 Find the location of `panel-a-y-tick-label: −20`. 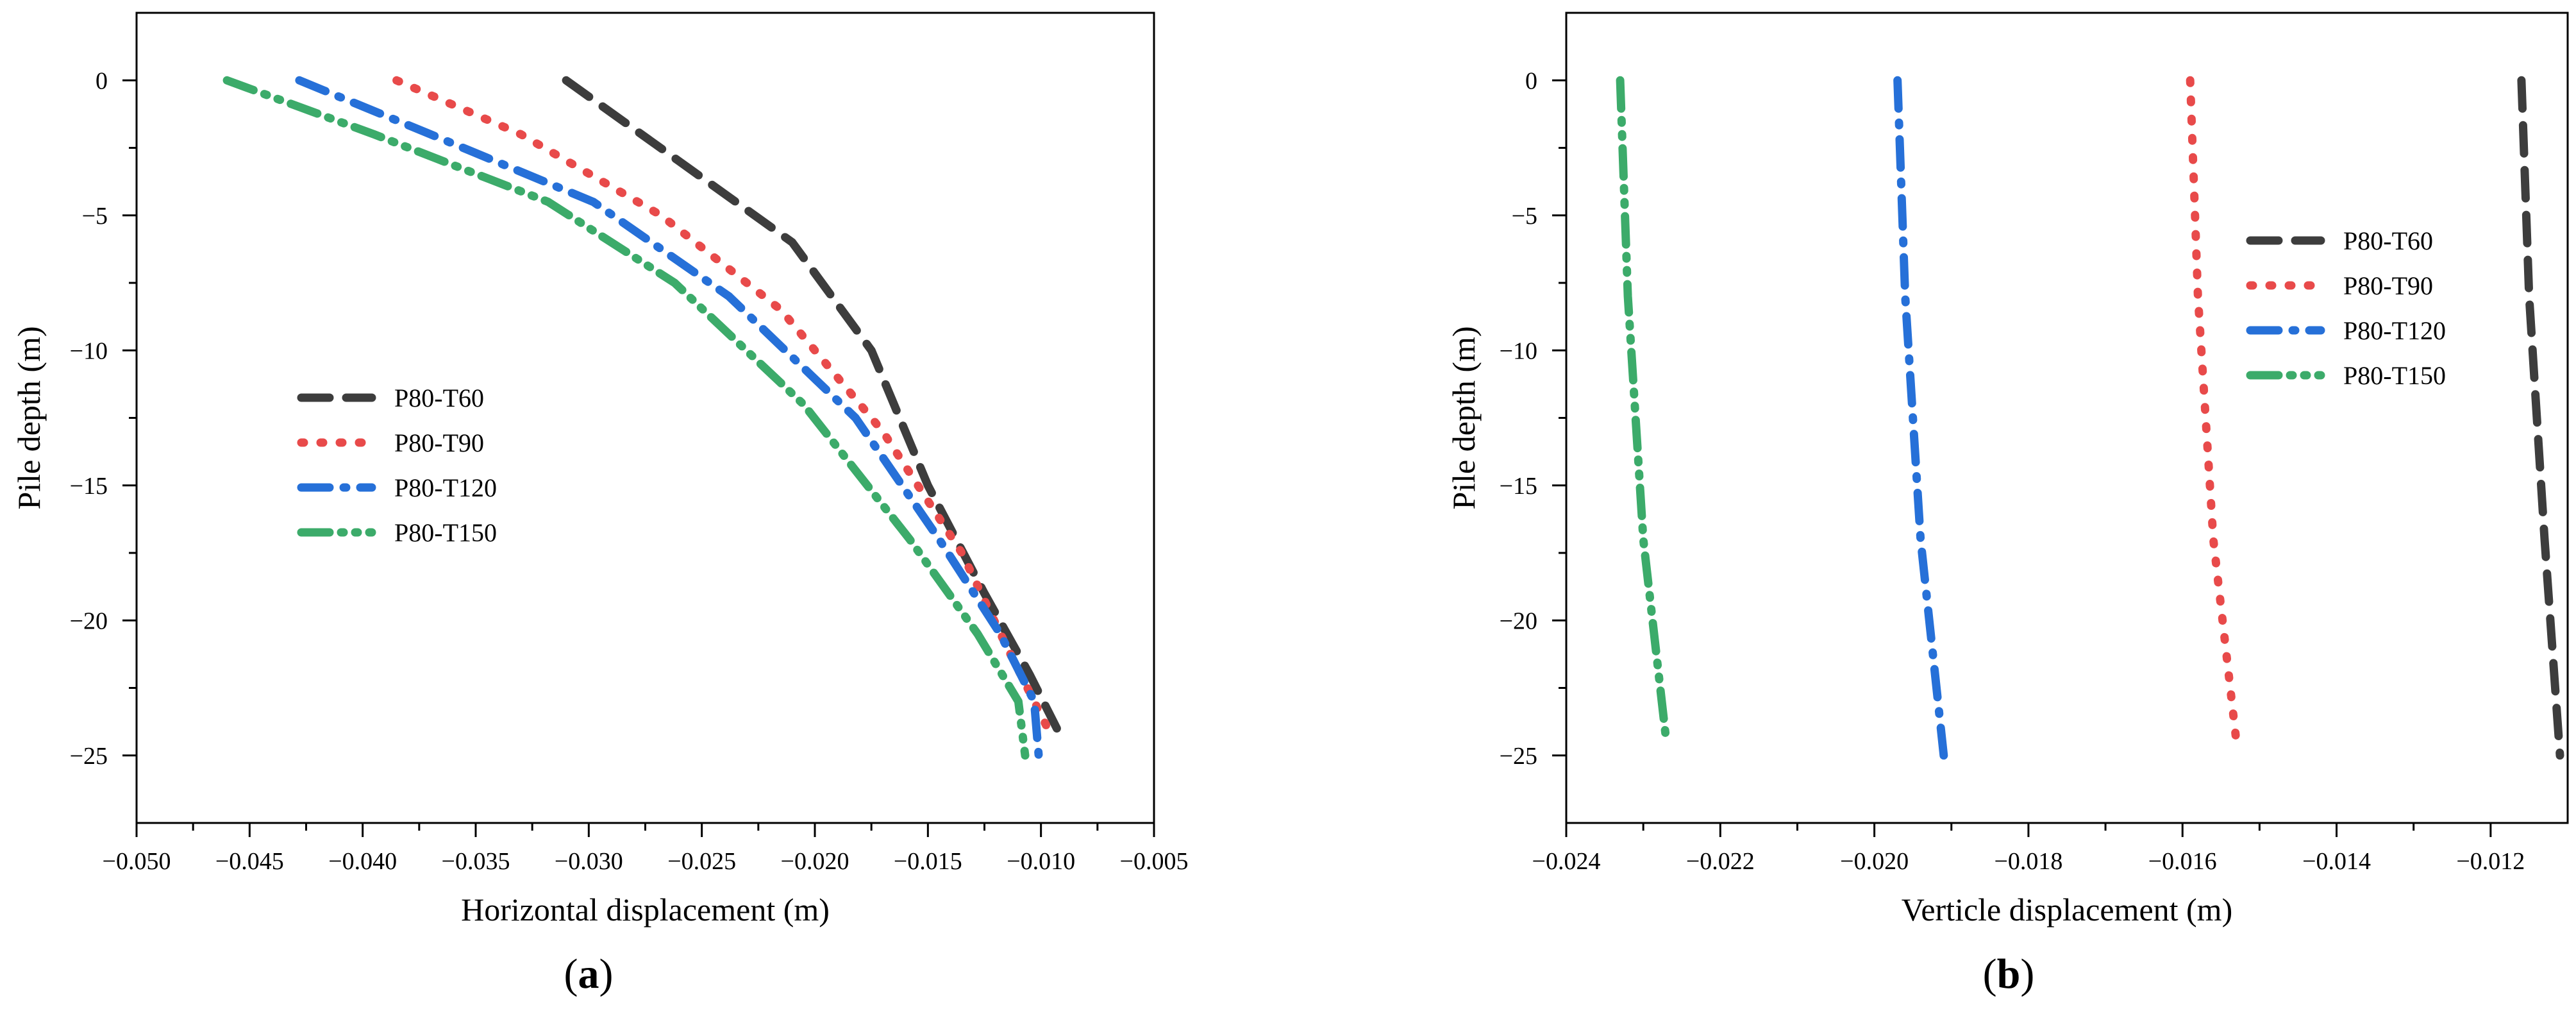

panel-a-y-tick-label: −20 is located at coordinates (89, 620).